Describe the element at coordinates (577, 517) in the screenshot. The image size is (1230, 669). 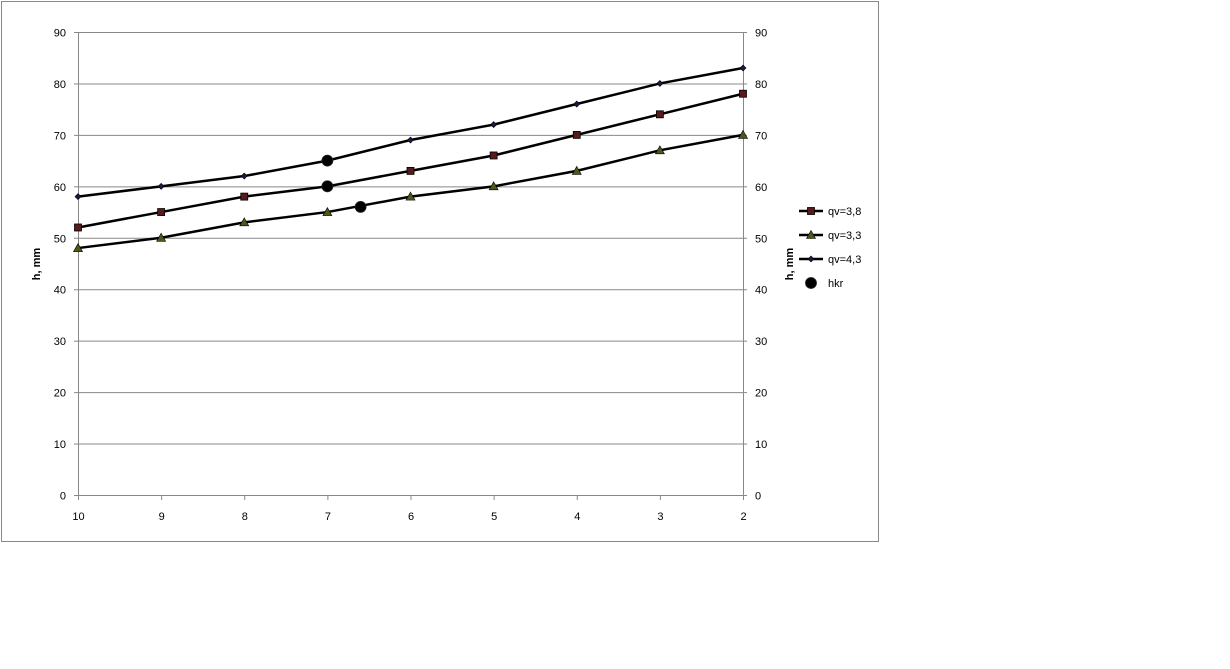
I see `x-tick-label: 4` at that location.